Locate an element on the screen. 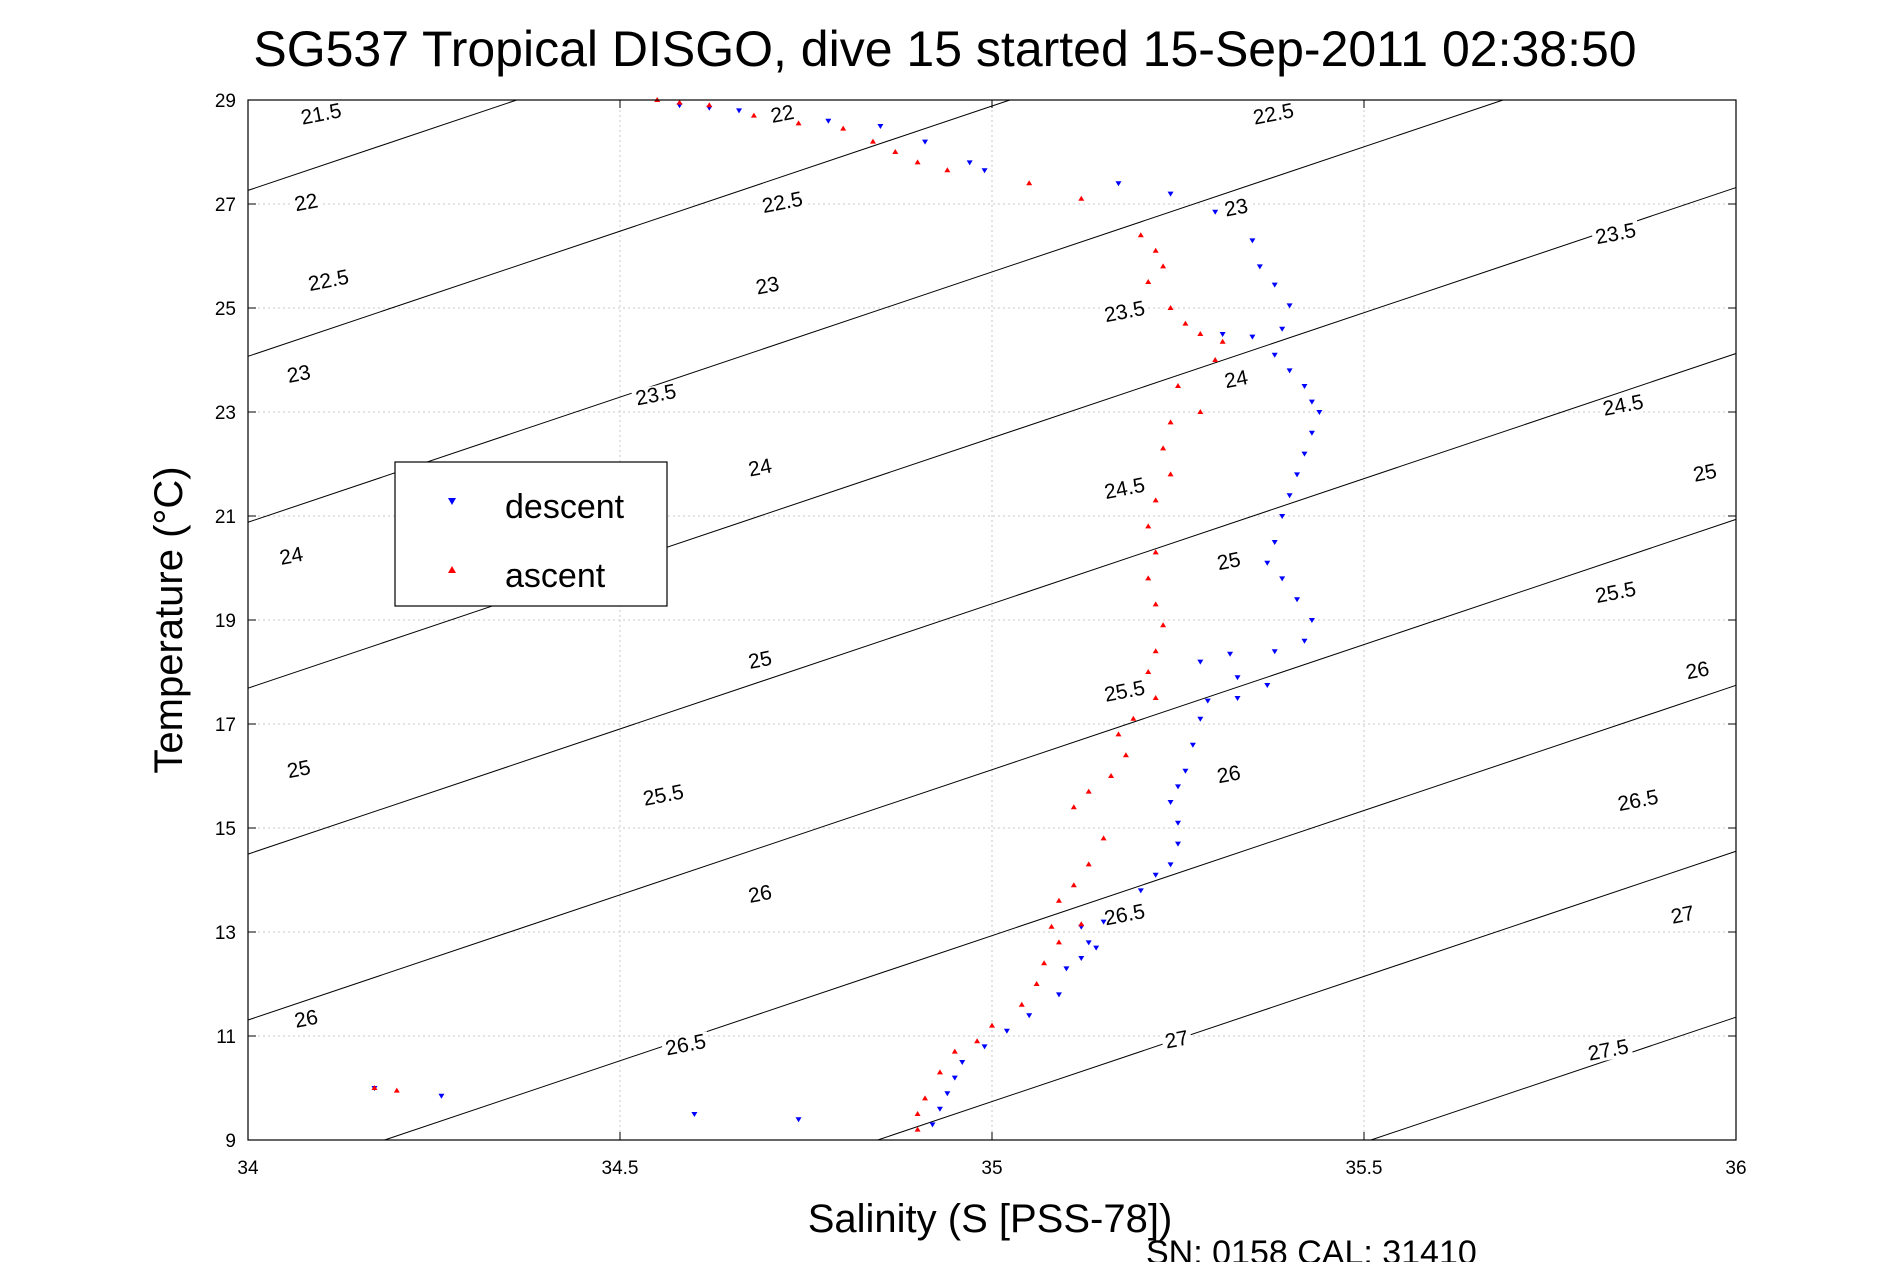  legend-ascent-marker is located at coordinates (452, 569).